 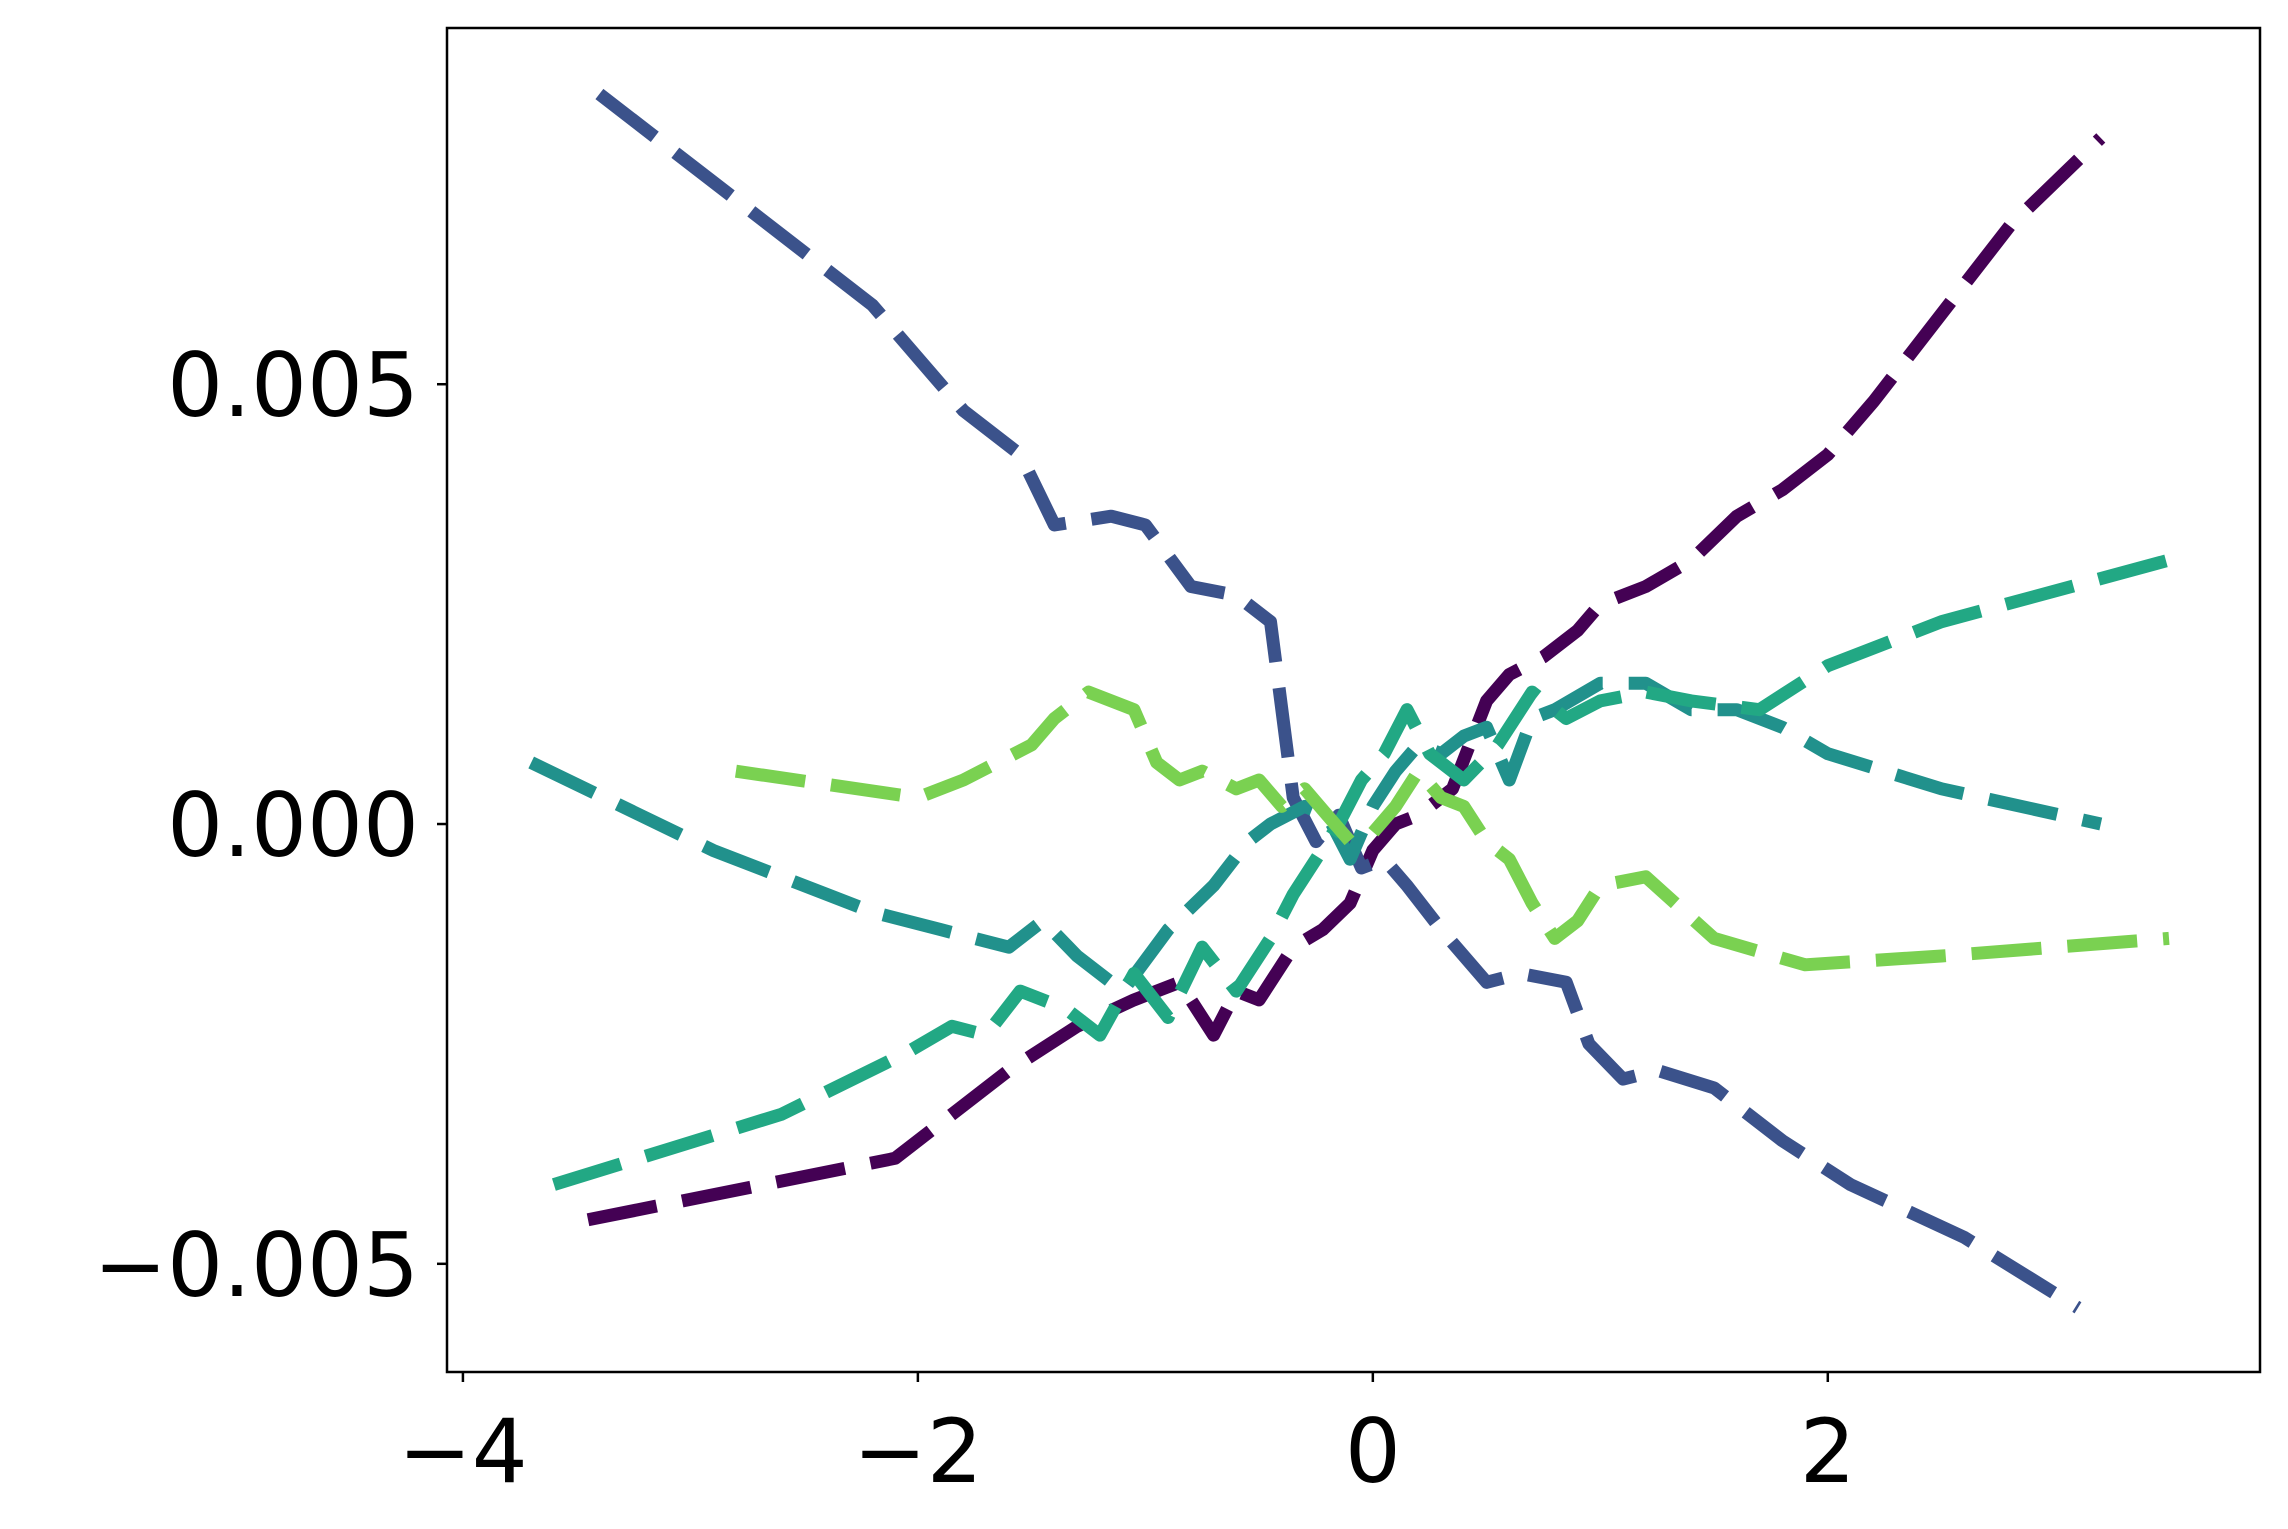 What do you see at coordinates (463, 1451) in the screenshot?
I see `x-tick-label: −4` at bounding box center [463, 1451].